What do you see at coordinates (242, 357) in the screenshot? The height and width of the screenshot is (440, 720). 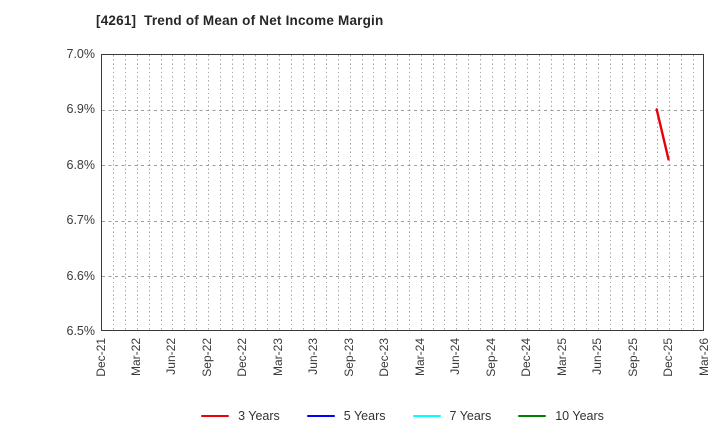 I see `x-tick-label: Dec-22` at bounding box center [242, 357].